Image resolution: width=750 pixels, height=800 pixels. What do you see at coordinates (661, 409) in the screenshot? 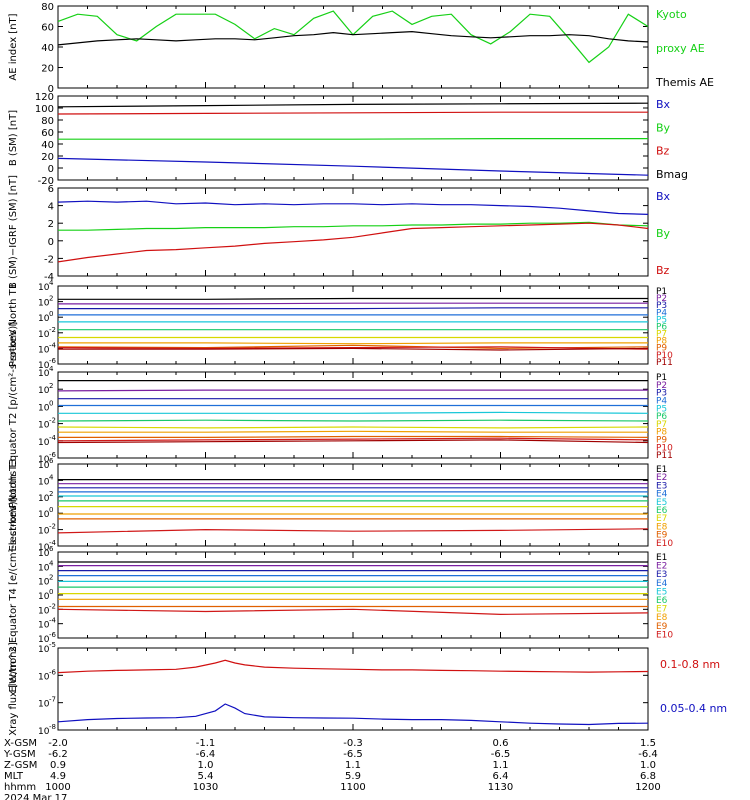
I see `legend-entry: P5` at bounding box center [661, 409].